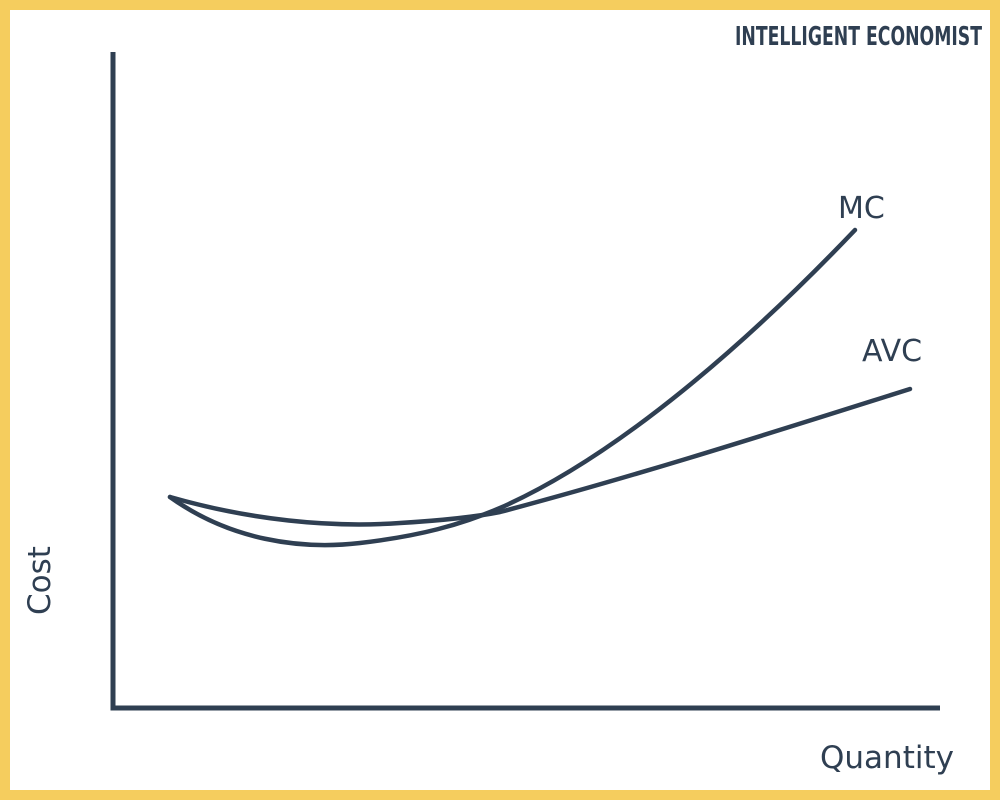  Describe the element at coordinates (40, 580) in the screenshot. I see `y-axis-label: Cost` at that location.